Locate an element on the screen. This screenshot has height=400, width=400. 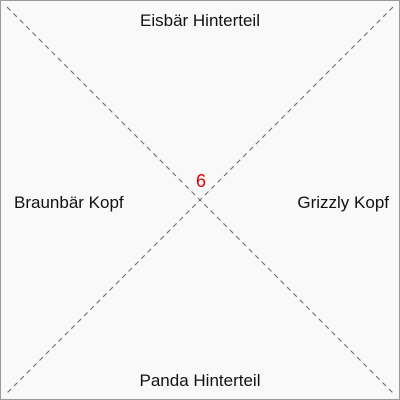
edge-label-bottom: Panda Hinterteil is located at coordinates (200, 380).